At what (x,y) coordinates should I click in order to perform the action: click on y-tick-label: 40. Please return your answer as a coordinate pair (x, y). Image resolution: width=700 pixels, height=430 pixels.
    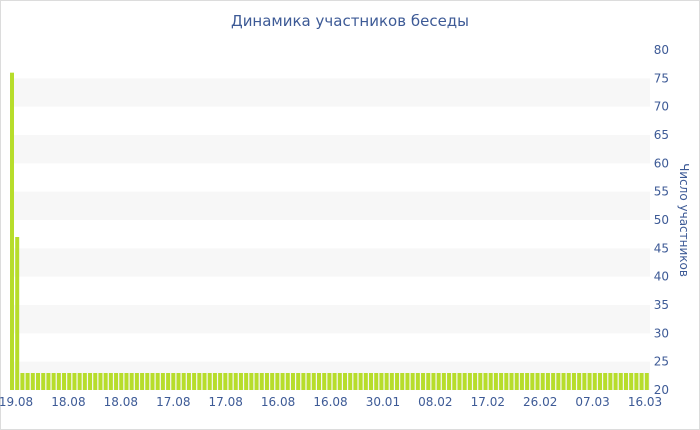
    Looking at the image, I should click on (661, 277).